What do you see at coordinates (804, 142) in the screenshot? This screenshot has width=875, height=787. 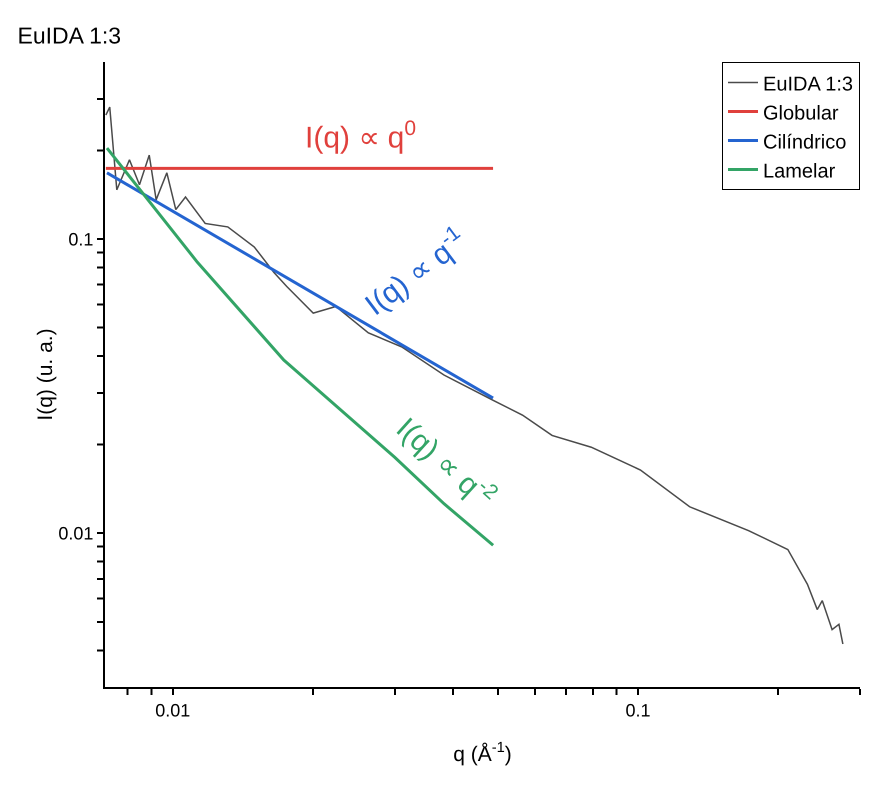 I see `legend-label: Cilíndrico` at bounding box center [804, 142].